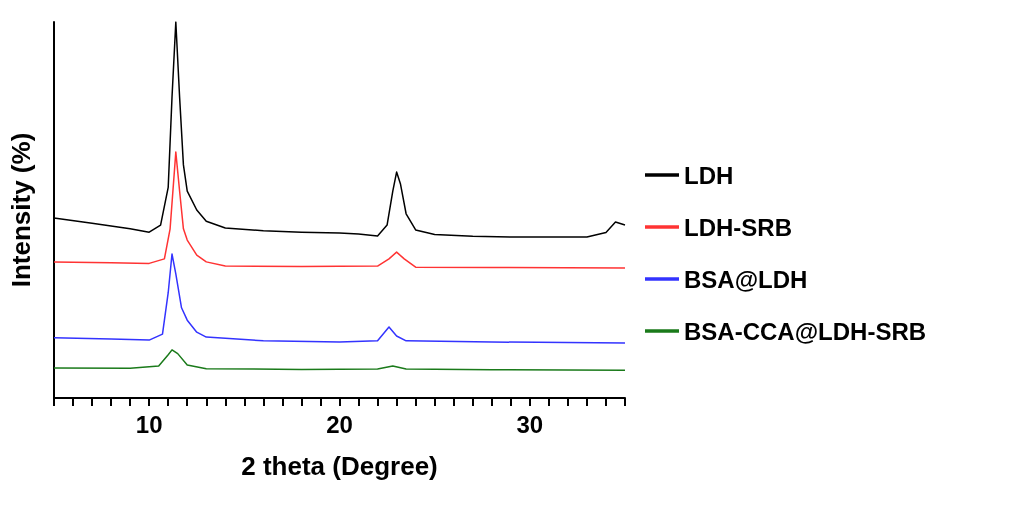 The height and width of the screenshot is (506, 1031). Describe the element at coordinates (709, 175) in the screenshot. I see `legend-label: LDH` at that location.